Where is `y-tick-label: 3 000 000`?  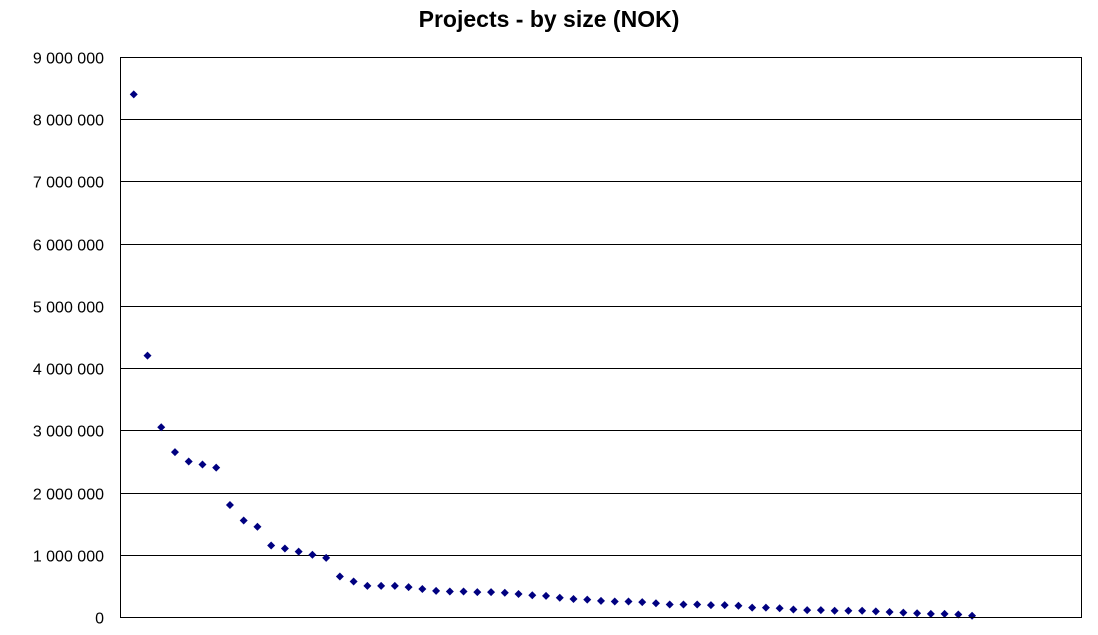
y-tick-label: 3 000 000 is located at coordinates (68, 432).